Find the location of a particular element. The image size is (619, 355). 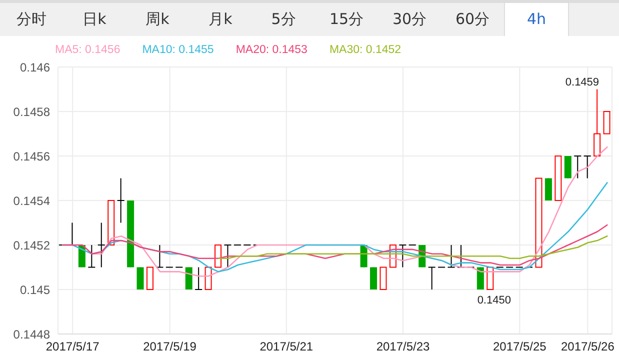

annotation: 0.1450 is located at coordinates (494, 300).